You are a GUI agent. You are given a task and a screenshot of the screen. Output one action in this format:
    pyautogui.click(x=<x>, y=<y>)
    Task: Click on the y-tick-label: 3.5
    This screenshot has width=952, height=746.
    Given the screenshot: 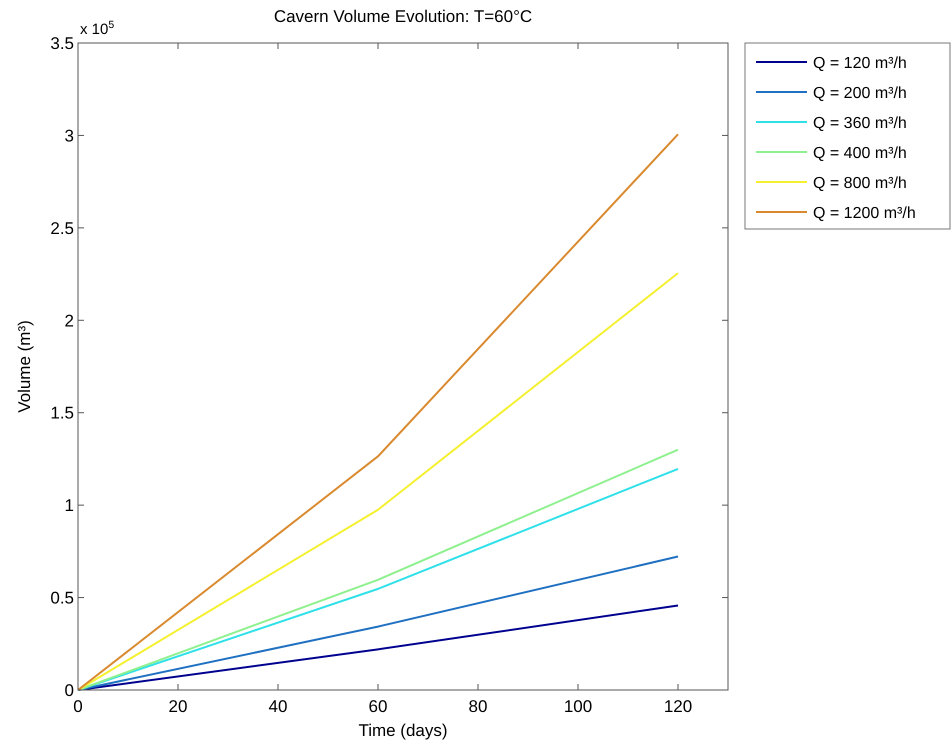 What is the action you would take?
    pyautogui.click(x=62, y=43)
    